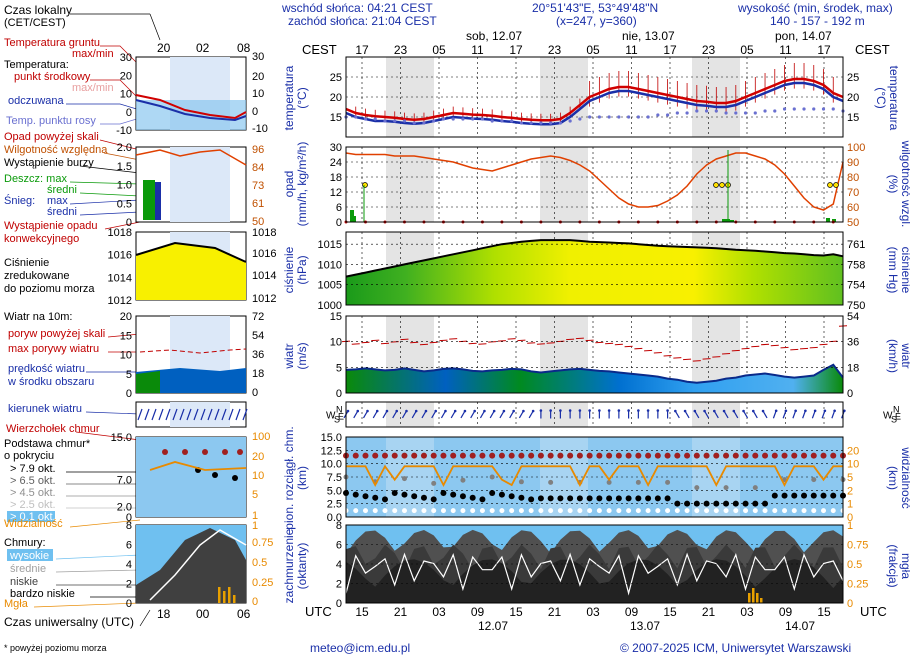 The height and width of the screenshot is (660, 910). Describe the element at coordinates (124, 167) in the screenshot. I see `preview-tick: 1.5` at that location.